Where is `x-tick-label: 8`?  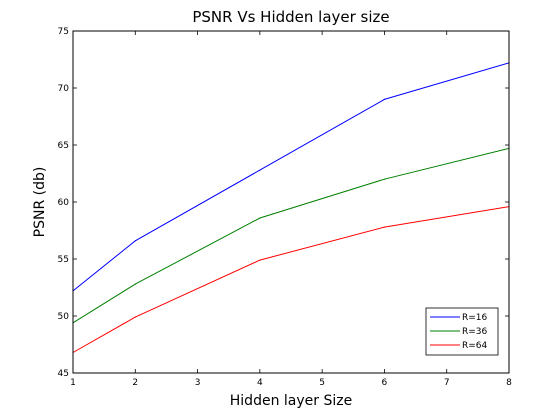 x-tick-label: 8 is located at coordinates (509, 383).